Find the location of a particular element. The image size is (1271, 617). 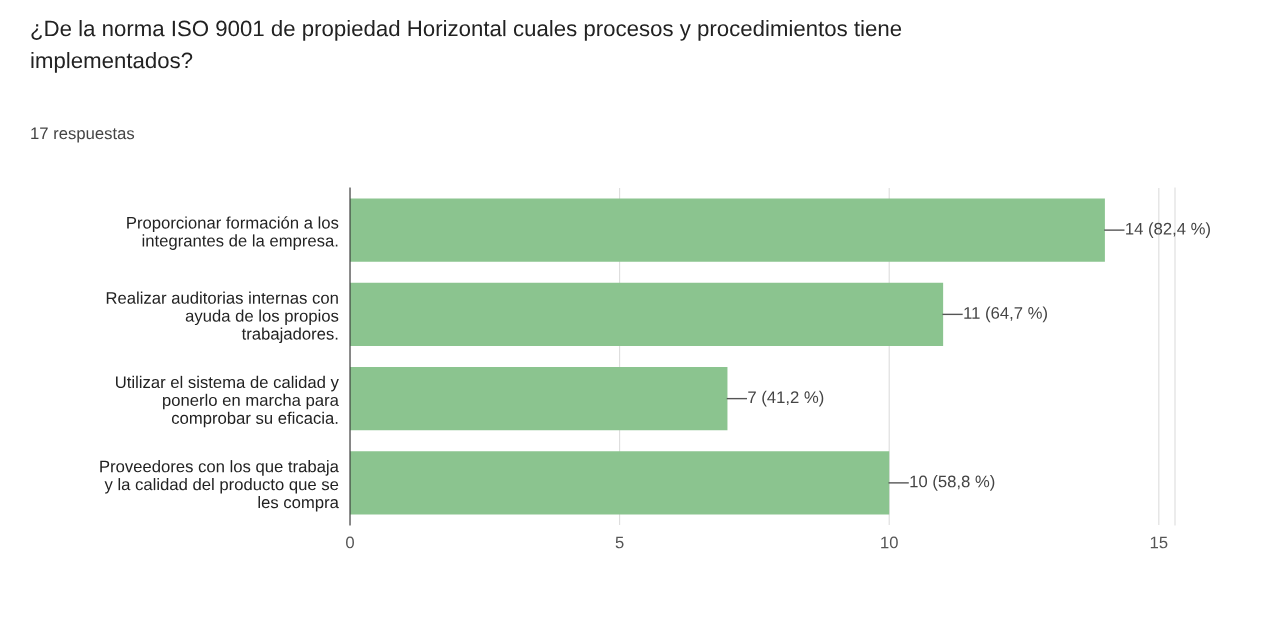

x-tick-label: 0 is located at coordinates (350, 542).